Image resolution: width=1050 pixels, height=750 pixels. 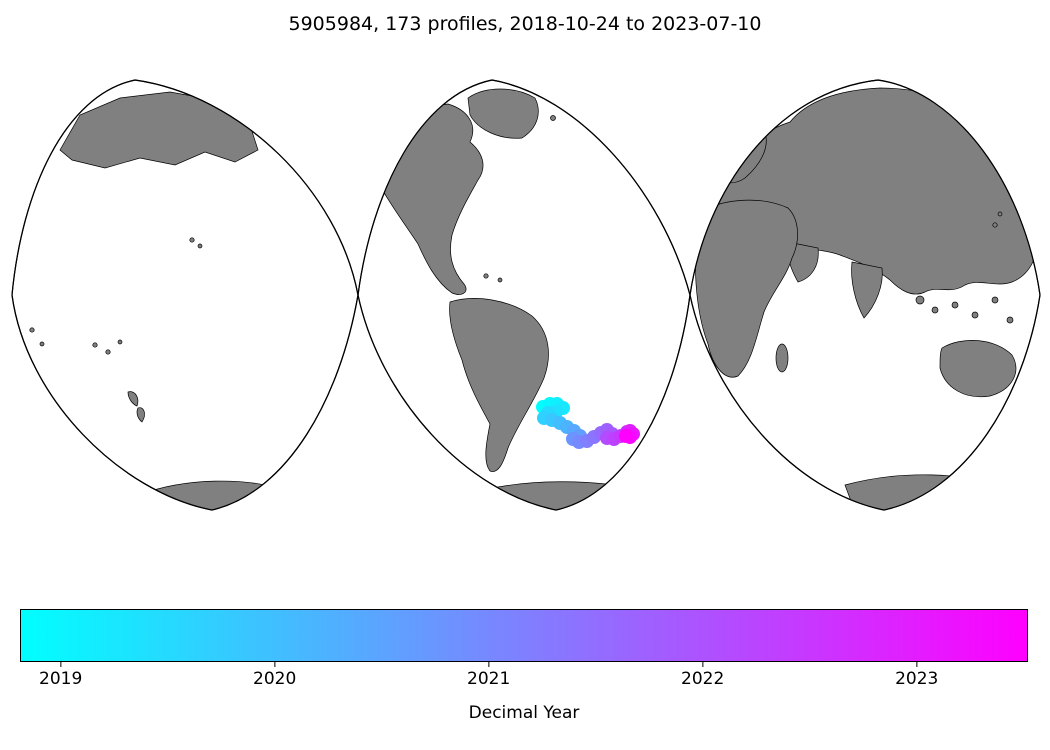 I want to click on colorbar-tick-label: 2022, so click(x=703, y=679).